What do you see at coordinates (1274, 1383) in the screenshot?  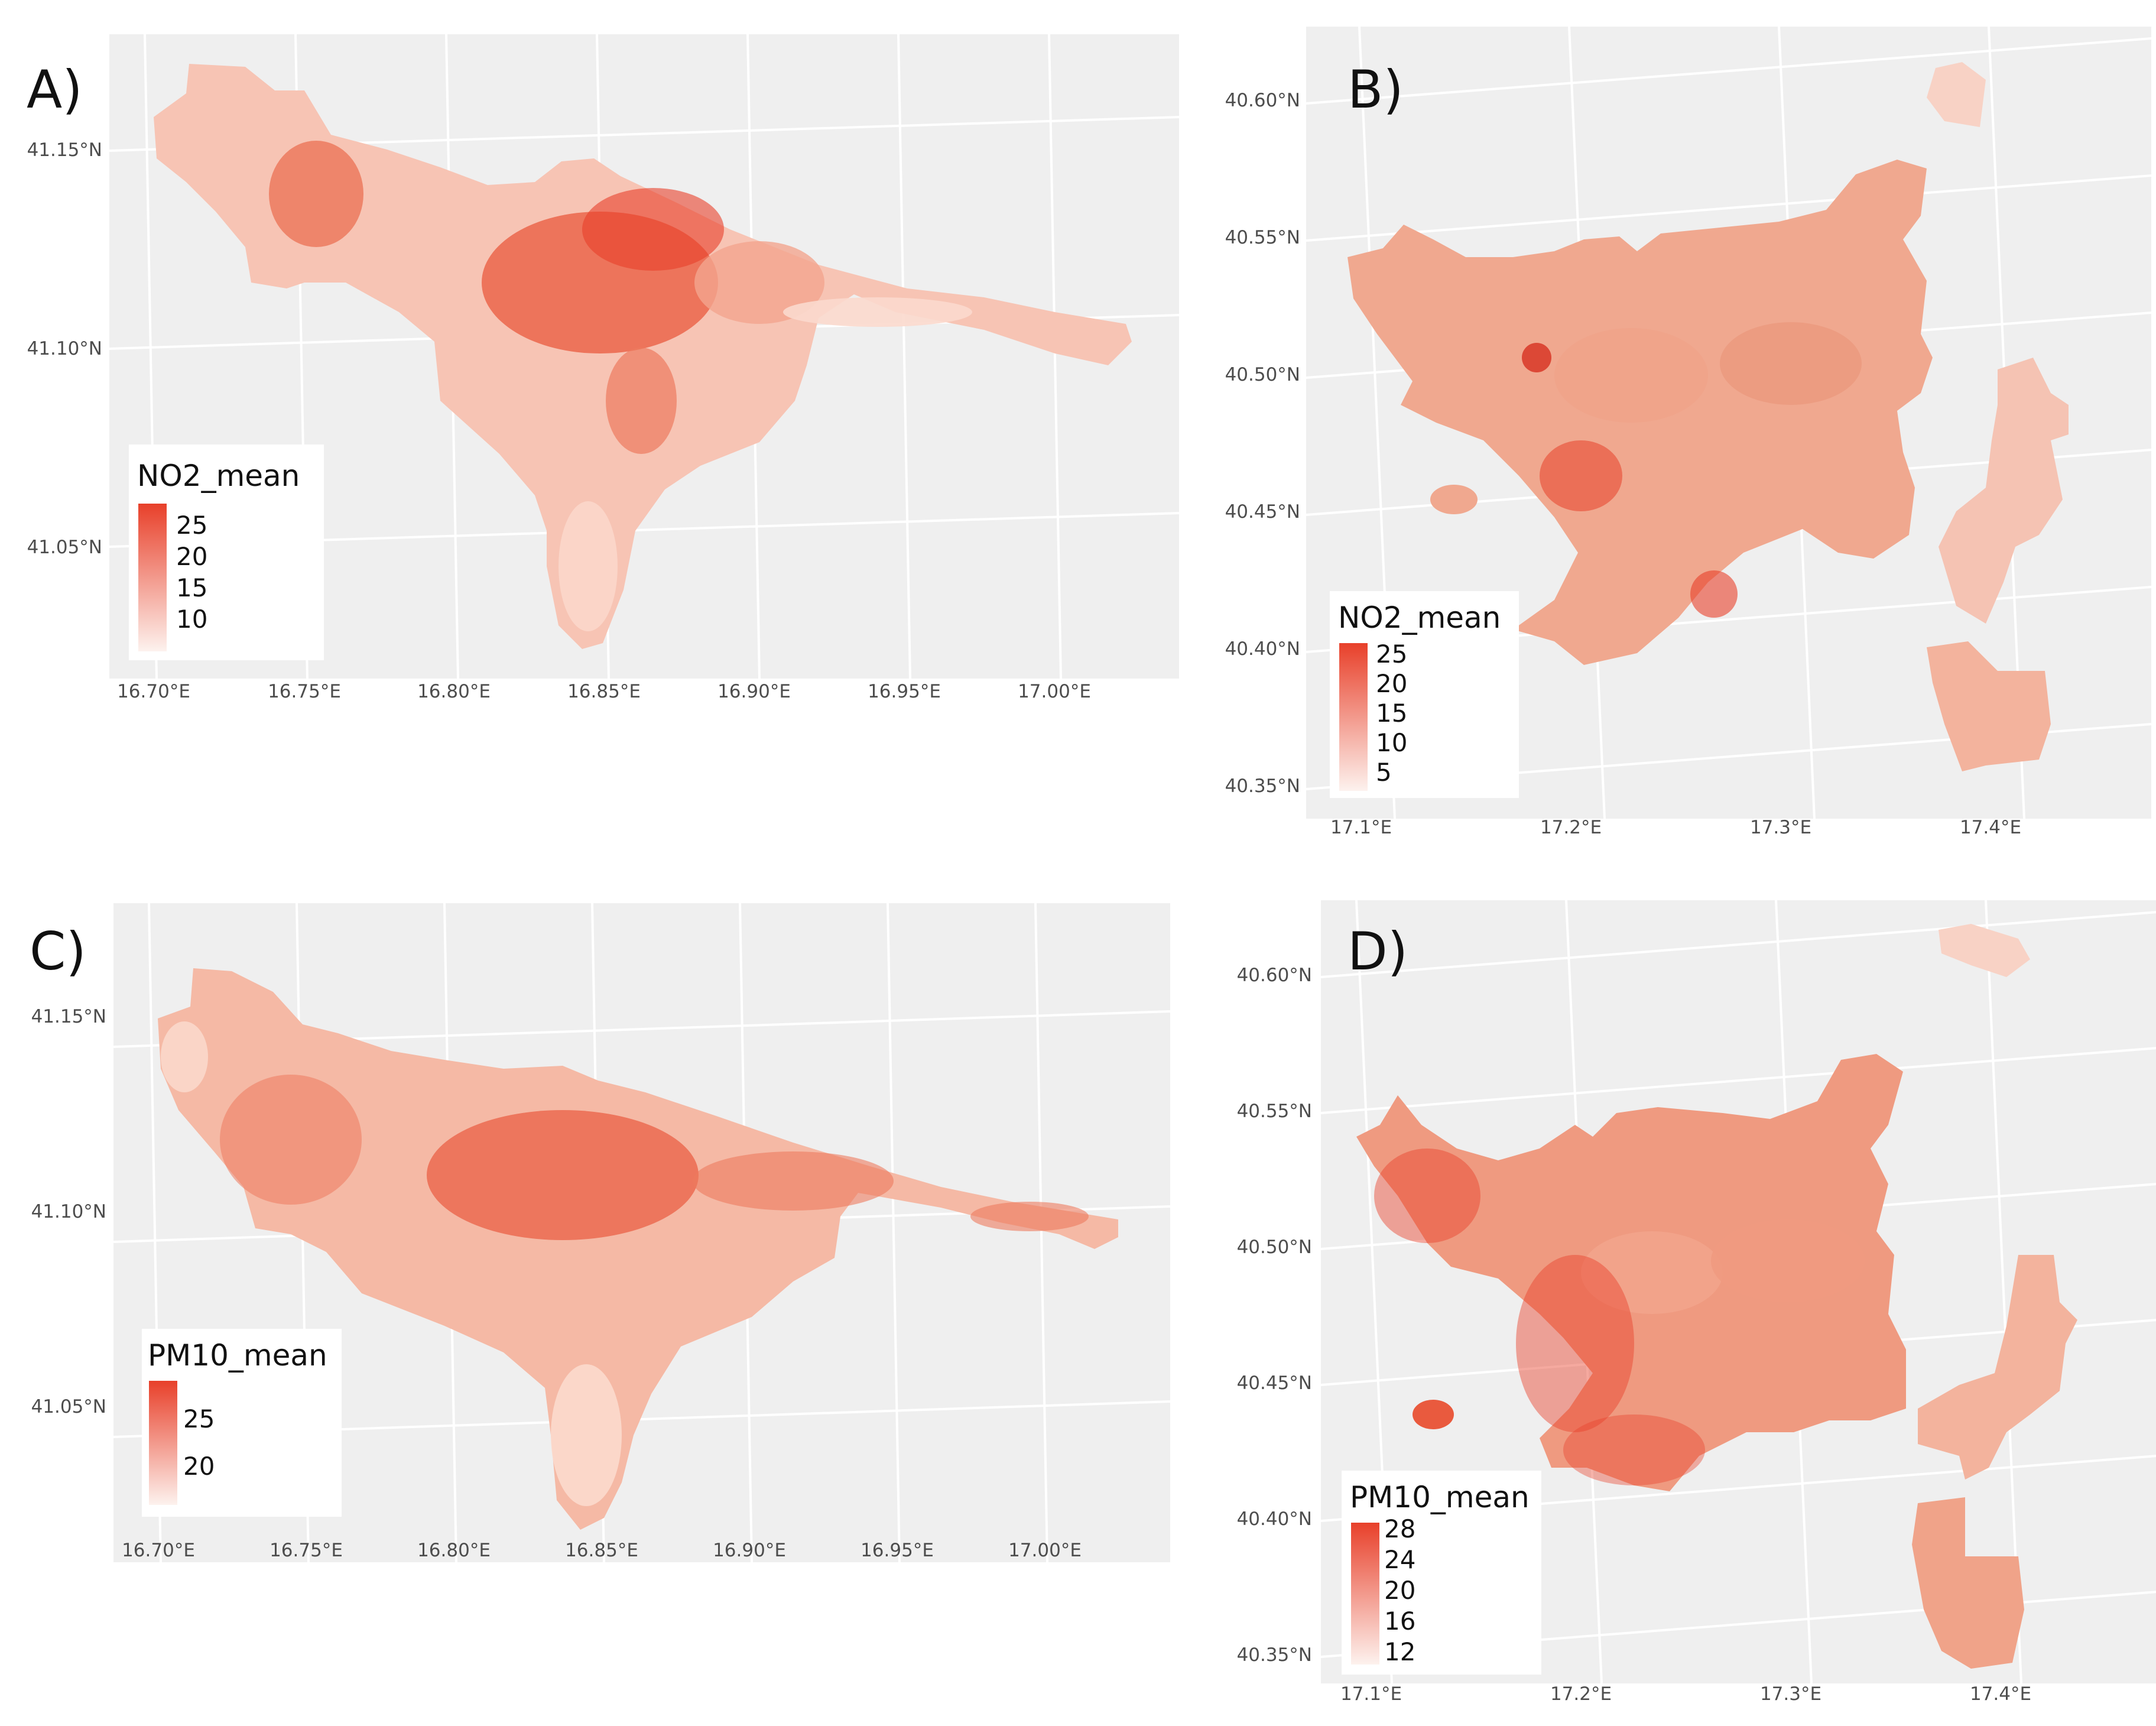 I see `lat-label-d-4: 40.45°N` at bounding box center [1274, 1383].